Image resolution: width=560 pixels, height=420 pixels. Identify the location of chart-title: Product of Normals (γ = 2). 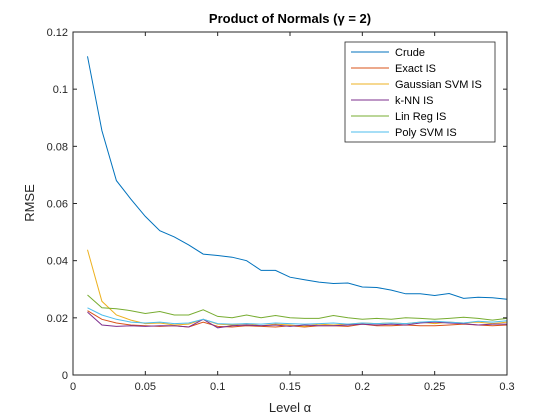
(290, 18).